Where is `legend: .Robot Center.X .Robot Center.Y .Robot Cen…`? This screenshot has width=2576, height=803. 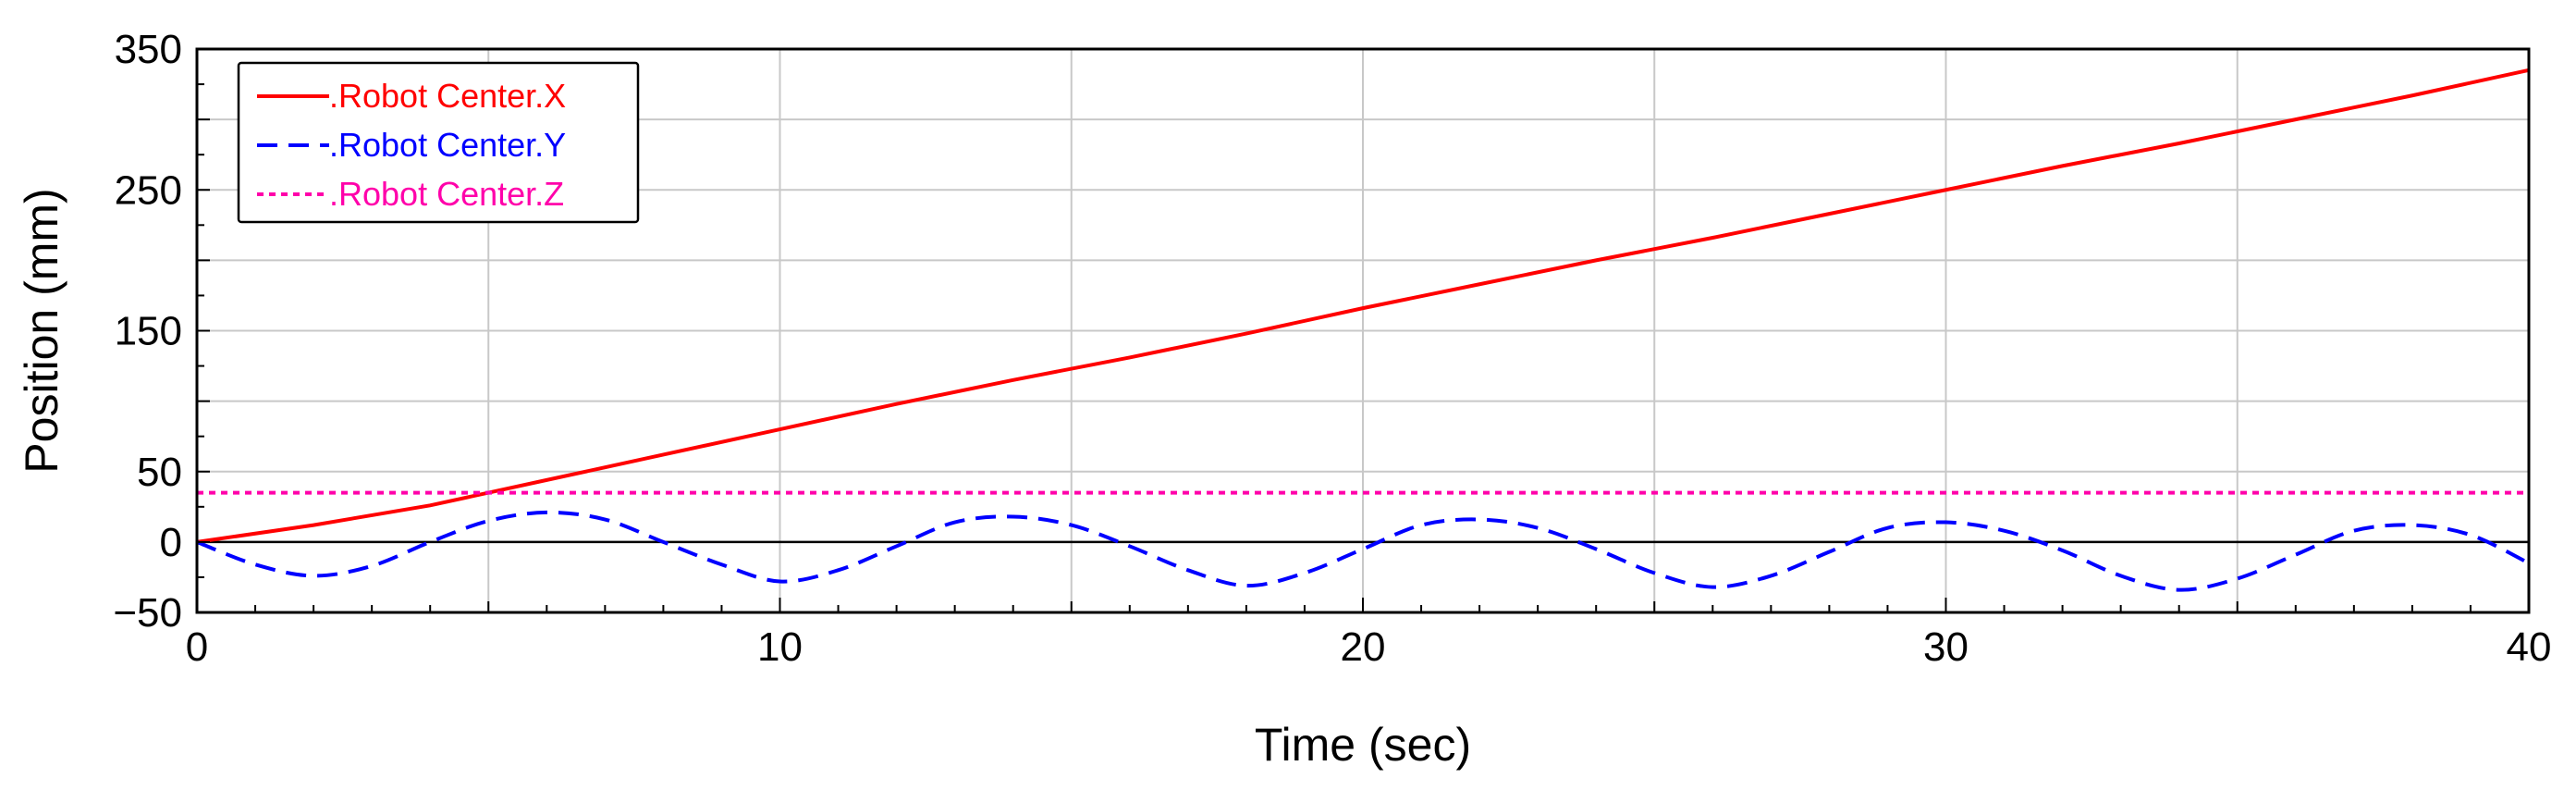 legend: .Robot Center.X .Robot Center.Y .Robot Cen… is located at coordinates (439, 143).